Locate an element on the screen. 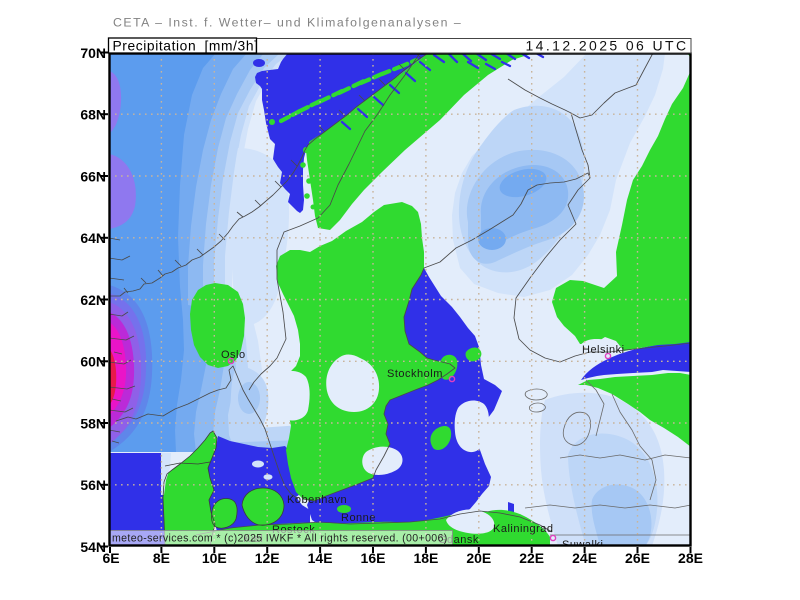 The width and height of the screenshot is (800, 600). svg-text: Suwalki is located at coordinates (582, 545).